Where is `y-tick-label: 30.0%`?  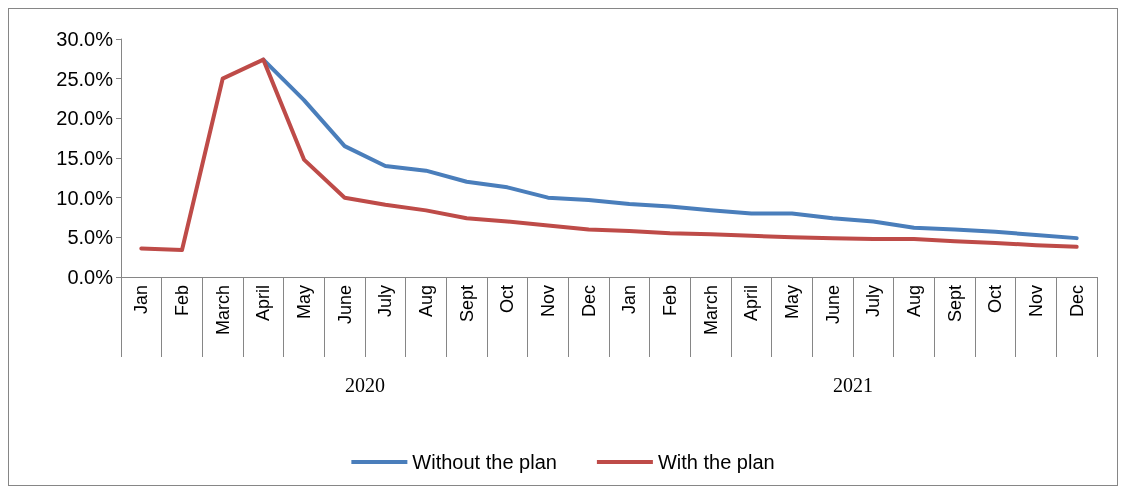
y-tick-label: 30.0% is located at coordinates (85, 39).